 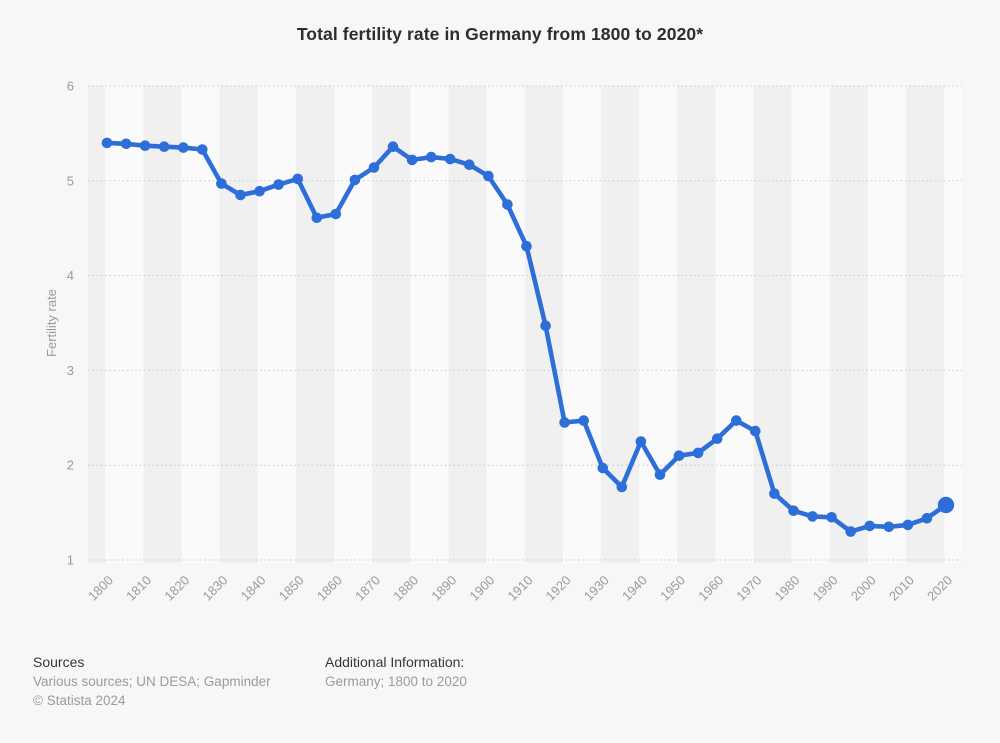 What do you see at coordinates (710, 588) in the screenshot?
I see `svg-text: 1960` at bounding box center [710, 588].